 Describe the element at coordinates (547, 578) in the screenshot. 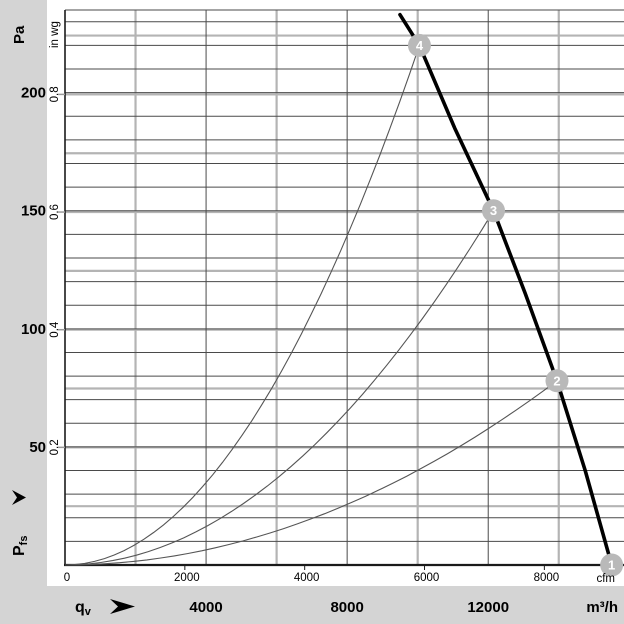

I see `x-tick-label-cfm-8000: 8000` at that location.